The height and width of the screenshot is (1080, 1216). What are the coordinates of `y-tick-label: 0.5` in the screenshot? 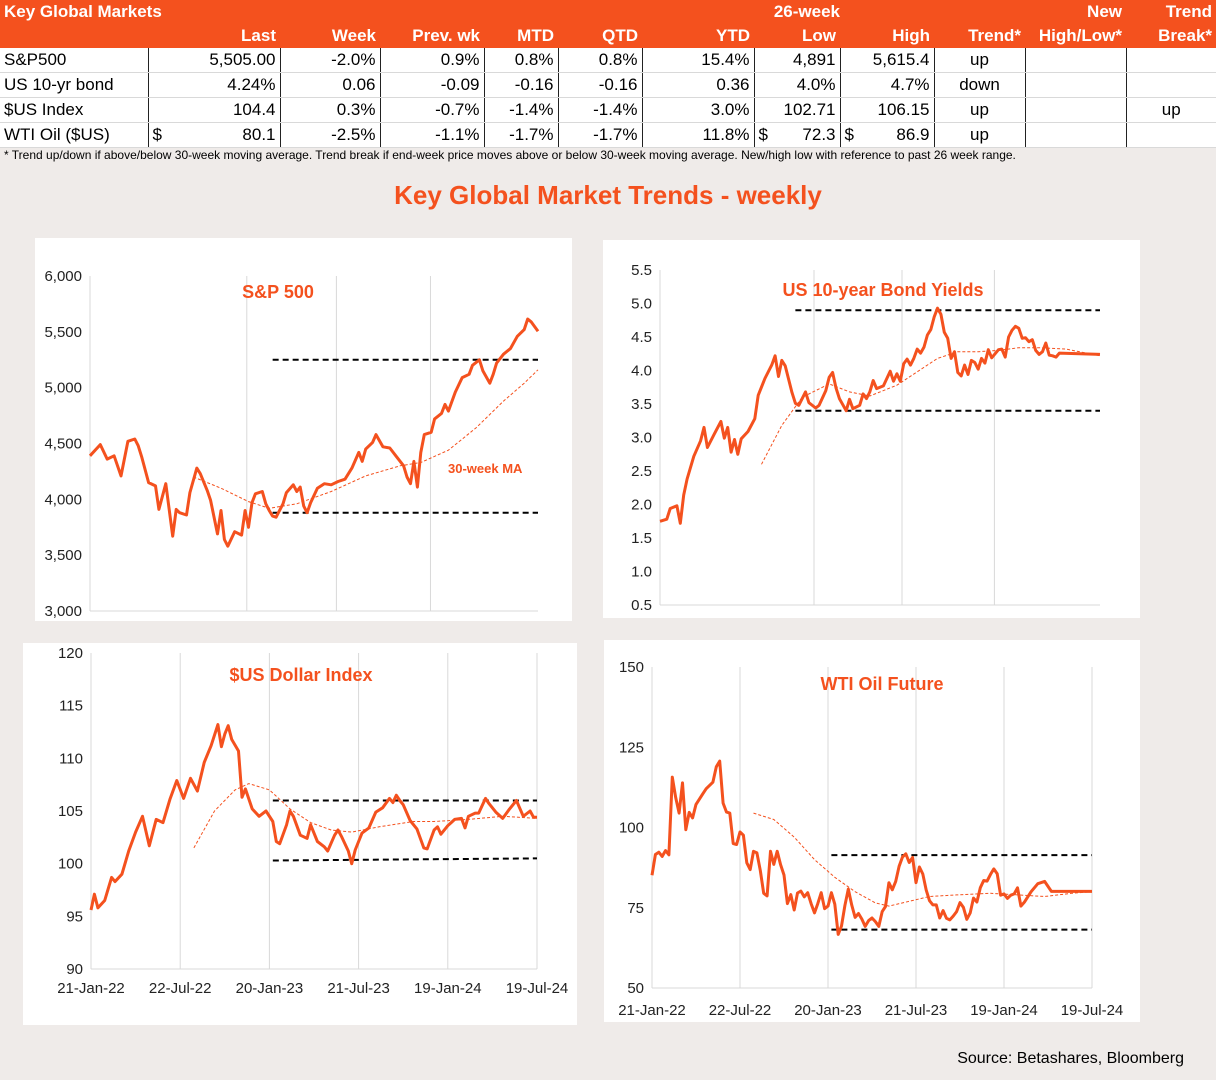 It's located at (641, 605).